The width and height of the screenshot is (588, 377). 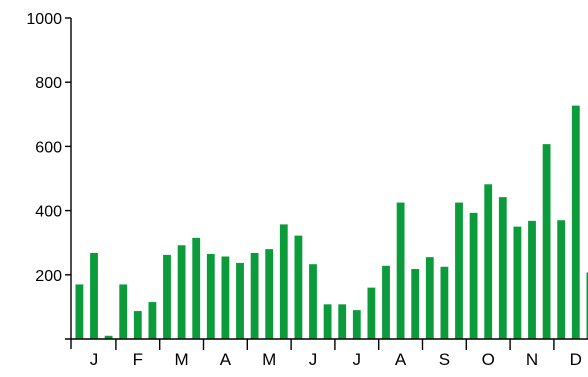 I want to click on y-tick-label: 800, so click(x=48, y=83).